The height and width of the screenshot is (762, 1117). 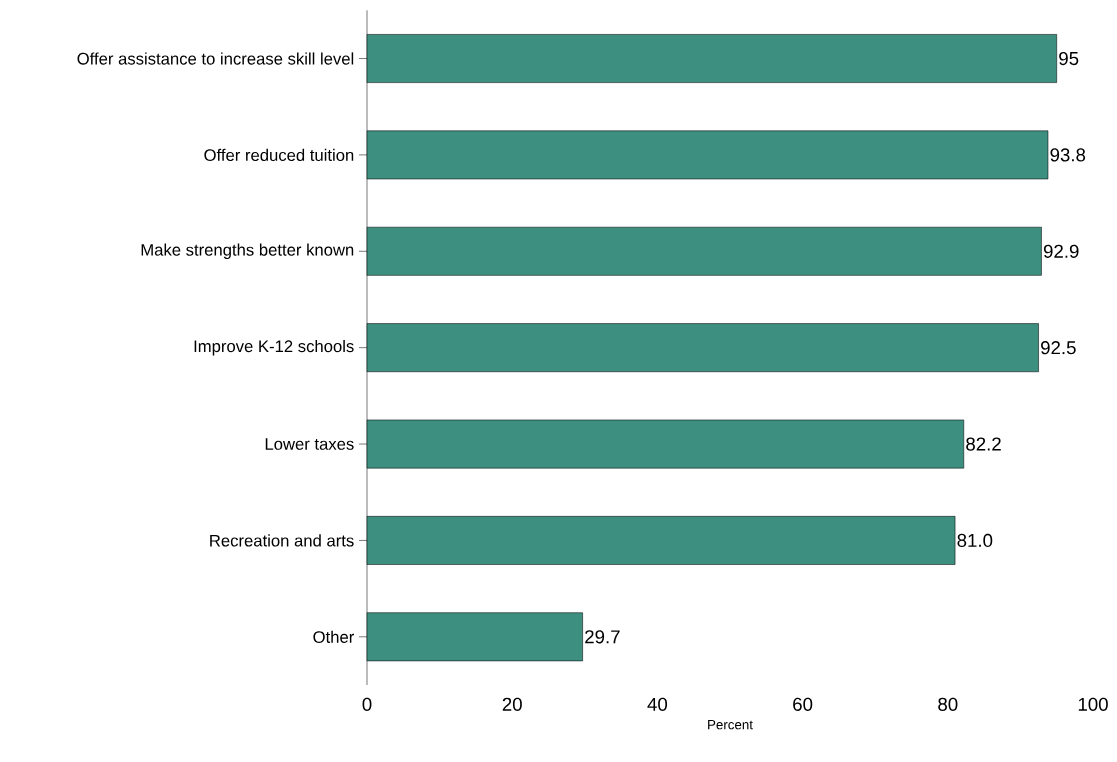 I want to click on y-tick-label: Improve K-12 schools, so click(x=274, y=347).